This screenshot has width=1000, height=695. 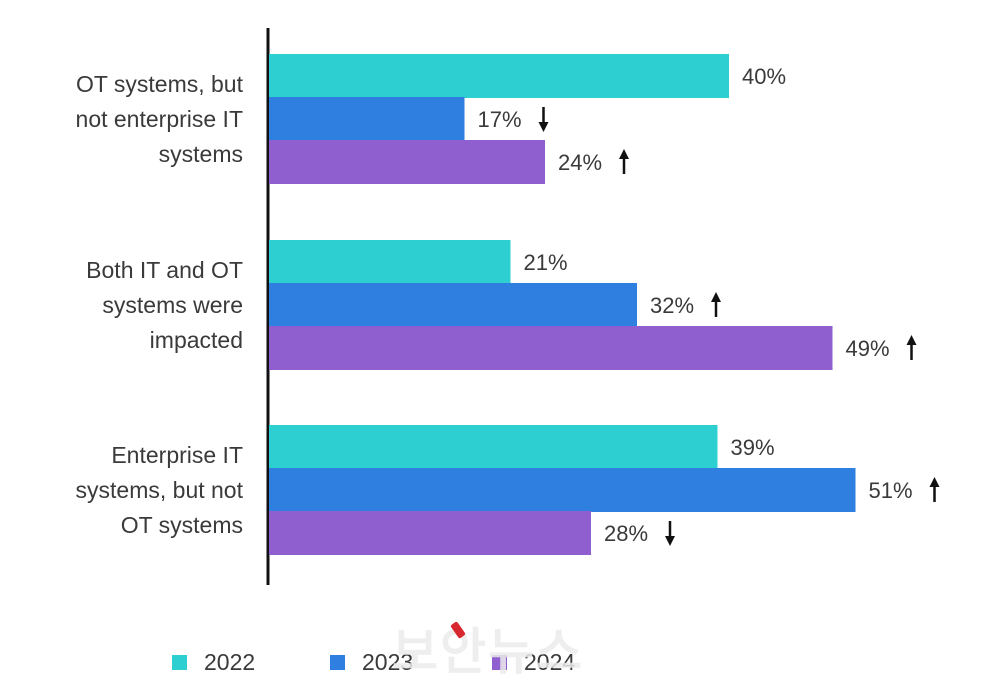 I want to click on category-label-line: systems were, so click(x=172, y=305).